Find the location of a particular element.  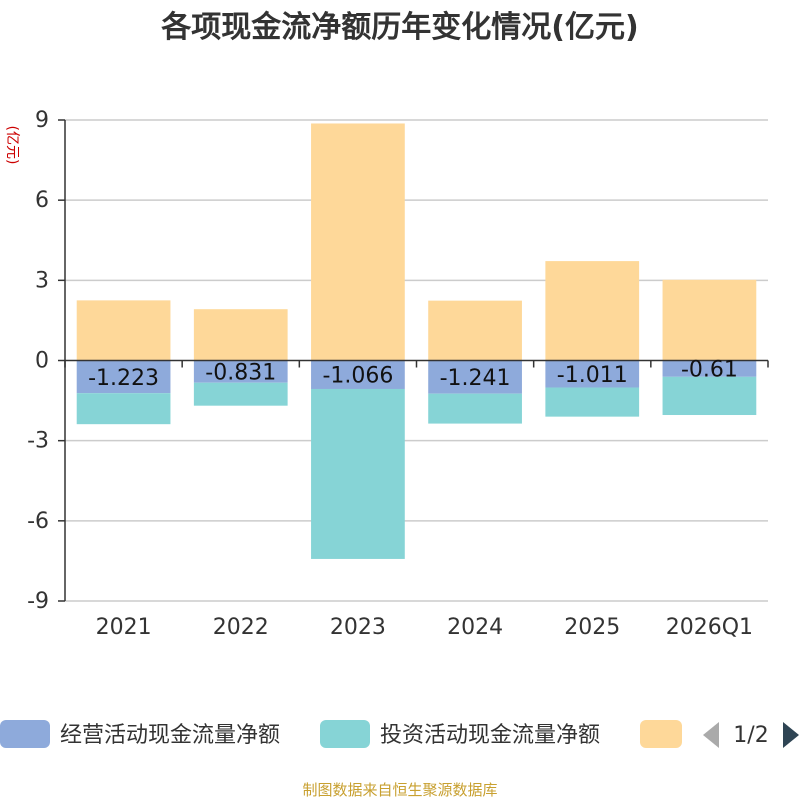

y-tick-label: -6 is located at coordinates (38, 521).